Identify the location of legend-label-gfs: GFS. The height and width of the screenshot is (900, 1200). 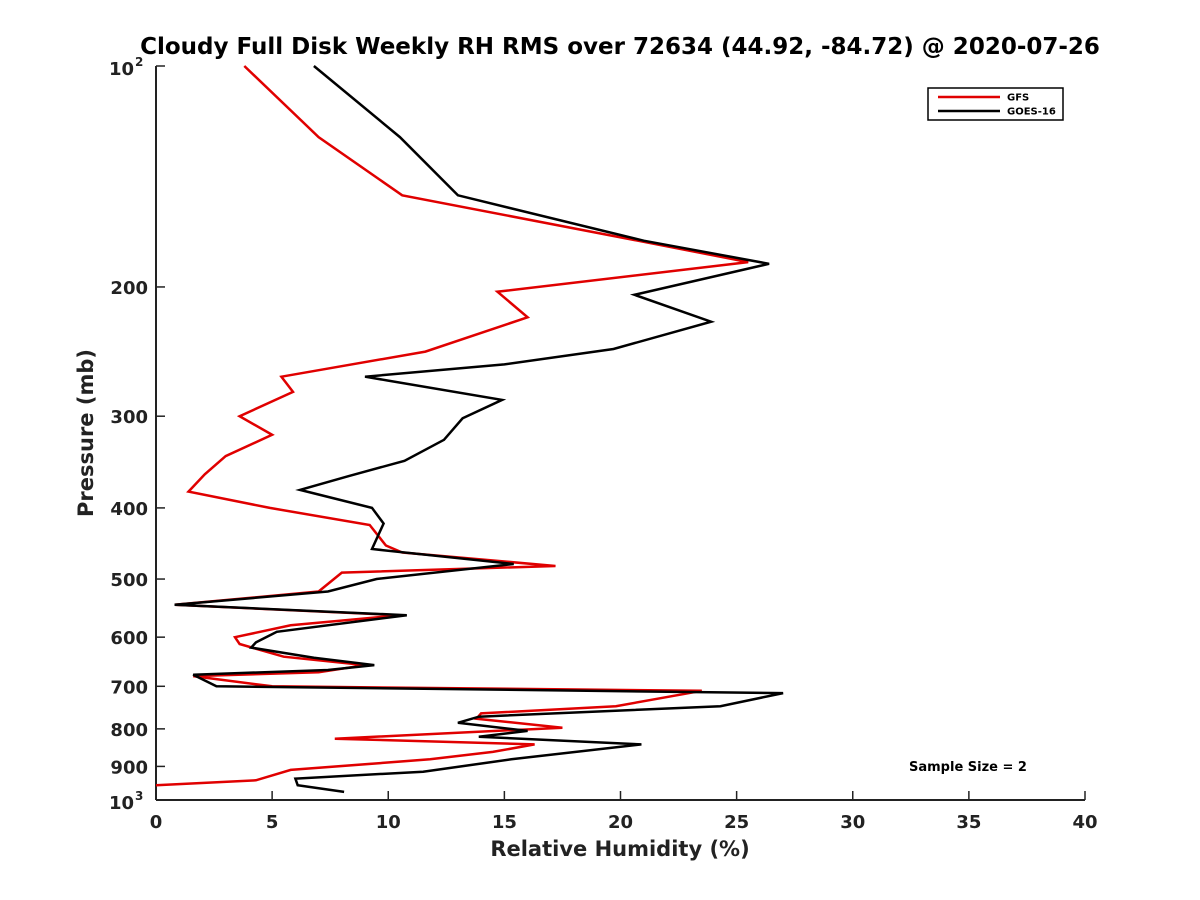
(1018, 98).